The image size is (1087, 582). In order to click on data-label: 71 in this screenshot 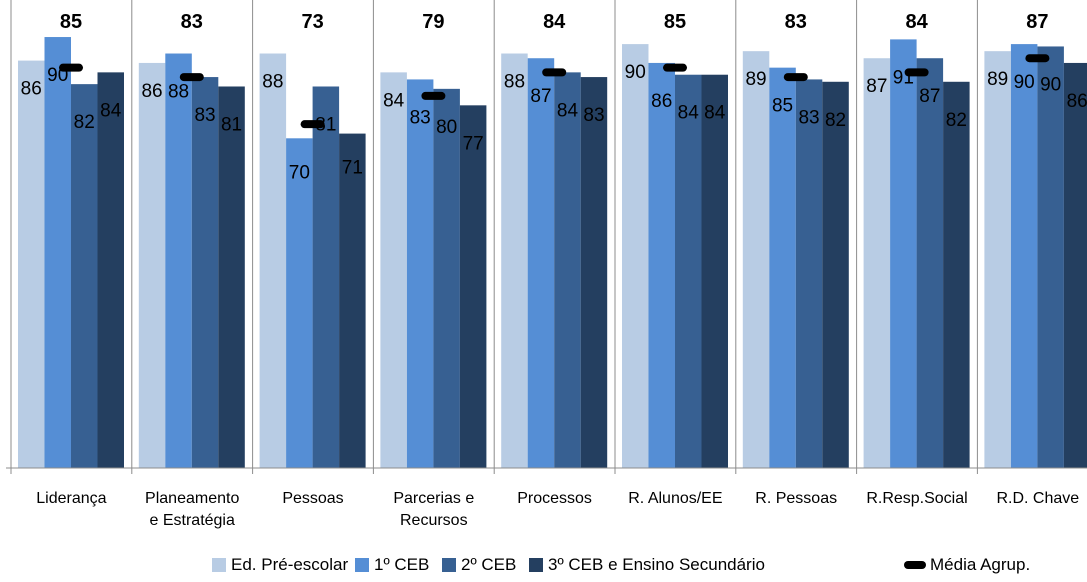, I will do `click(352, 168)`.